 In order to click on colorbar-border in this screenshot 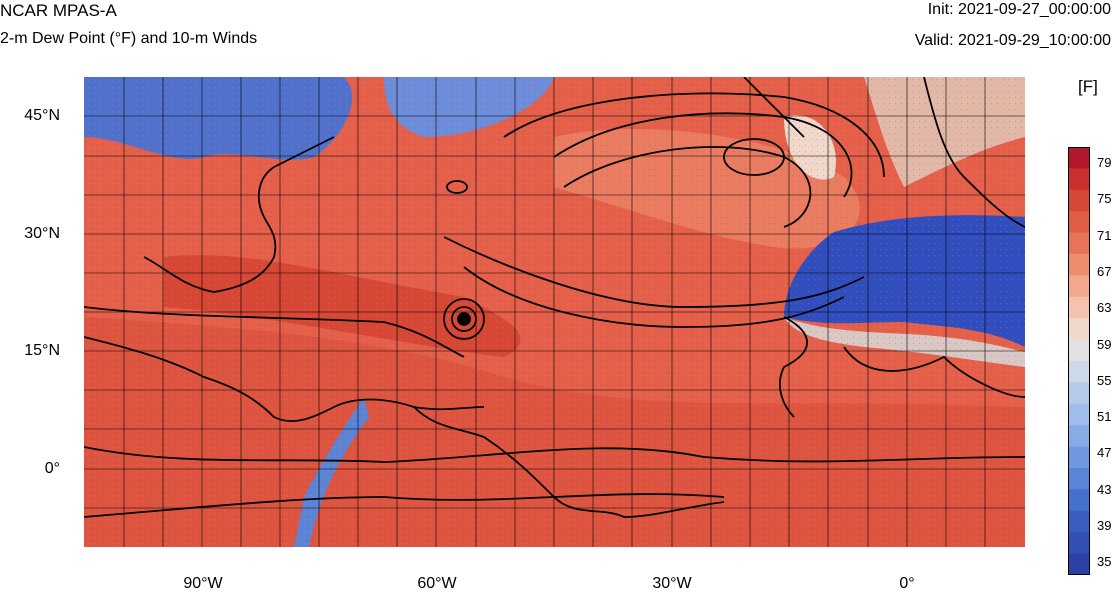, I will do `click(1079, 361)`.